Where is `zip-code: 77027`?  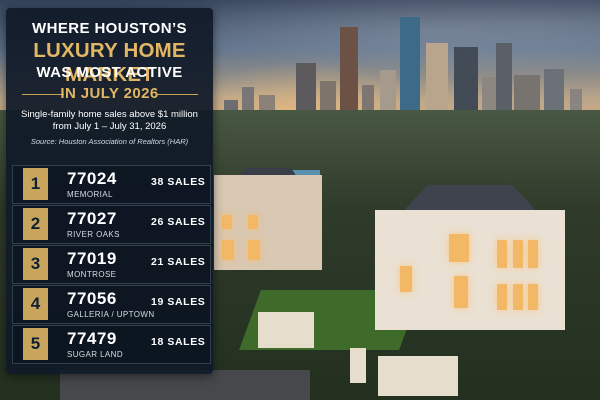 zip-code: 77027 is located at coordinates (92, 218).